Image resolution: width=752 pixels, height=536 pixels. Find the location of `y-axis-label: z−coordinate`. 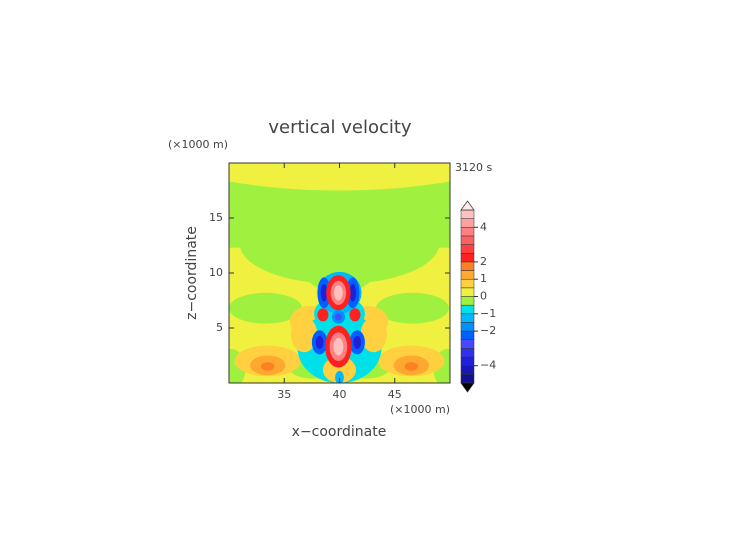

y-axis-label: z−coordinate is located at coordinates (192, 273).